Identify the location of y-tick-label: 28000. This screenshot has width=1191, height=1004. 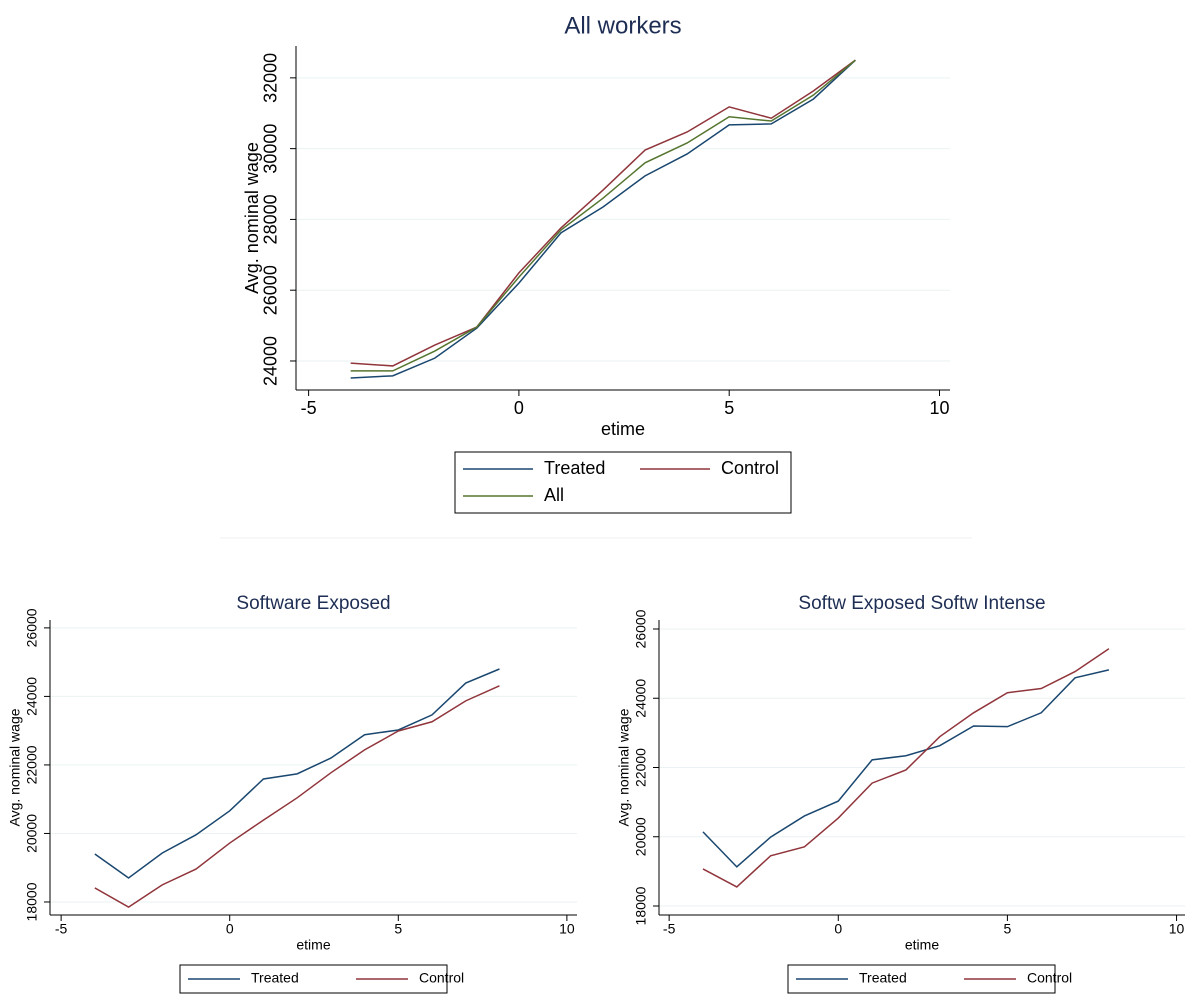
(271, 219).